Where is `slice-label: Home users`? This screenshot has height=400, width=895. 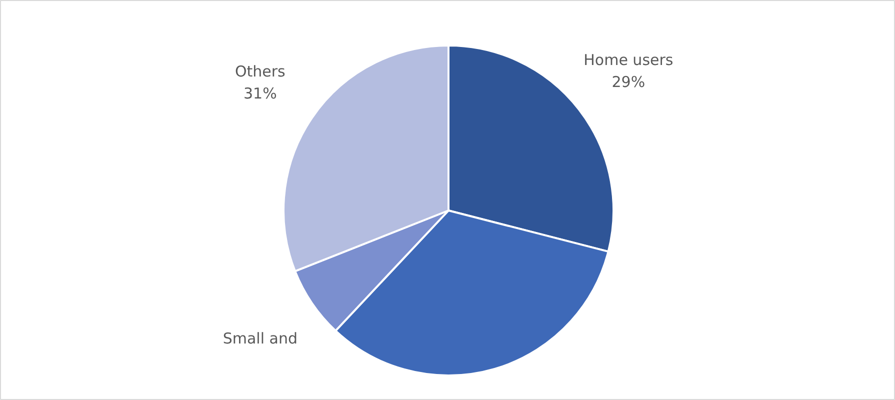 slice-label: Home users is located at coordinates (629, 59).